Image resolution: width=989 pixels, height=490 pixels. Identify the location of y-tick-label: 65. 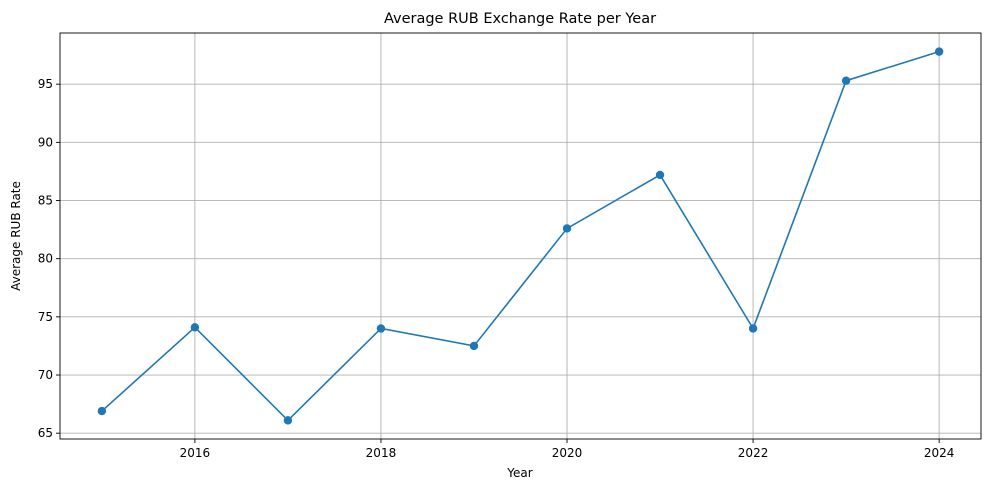
(45, 433).